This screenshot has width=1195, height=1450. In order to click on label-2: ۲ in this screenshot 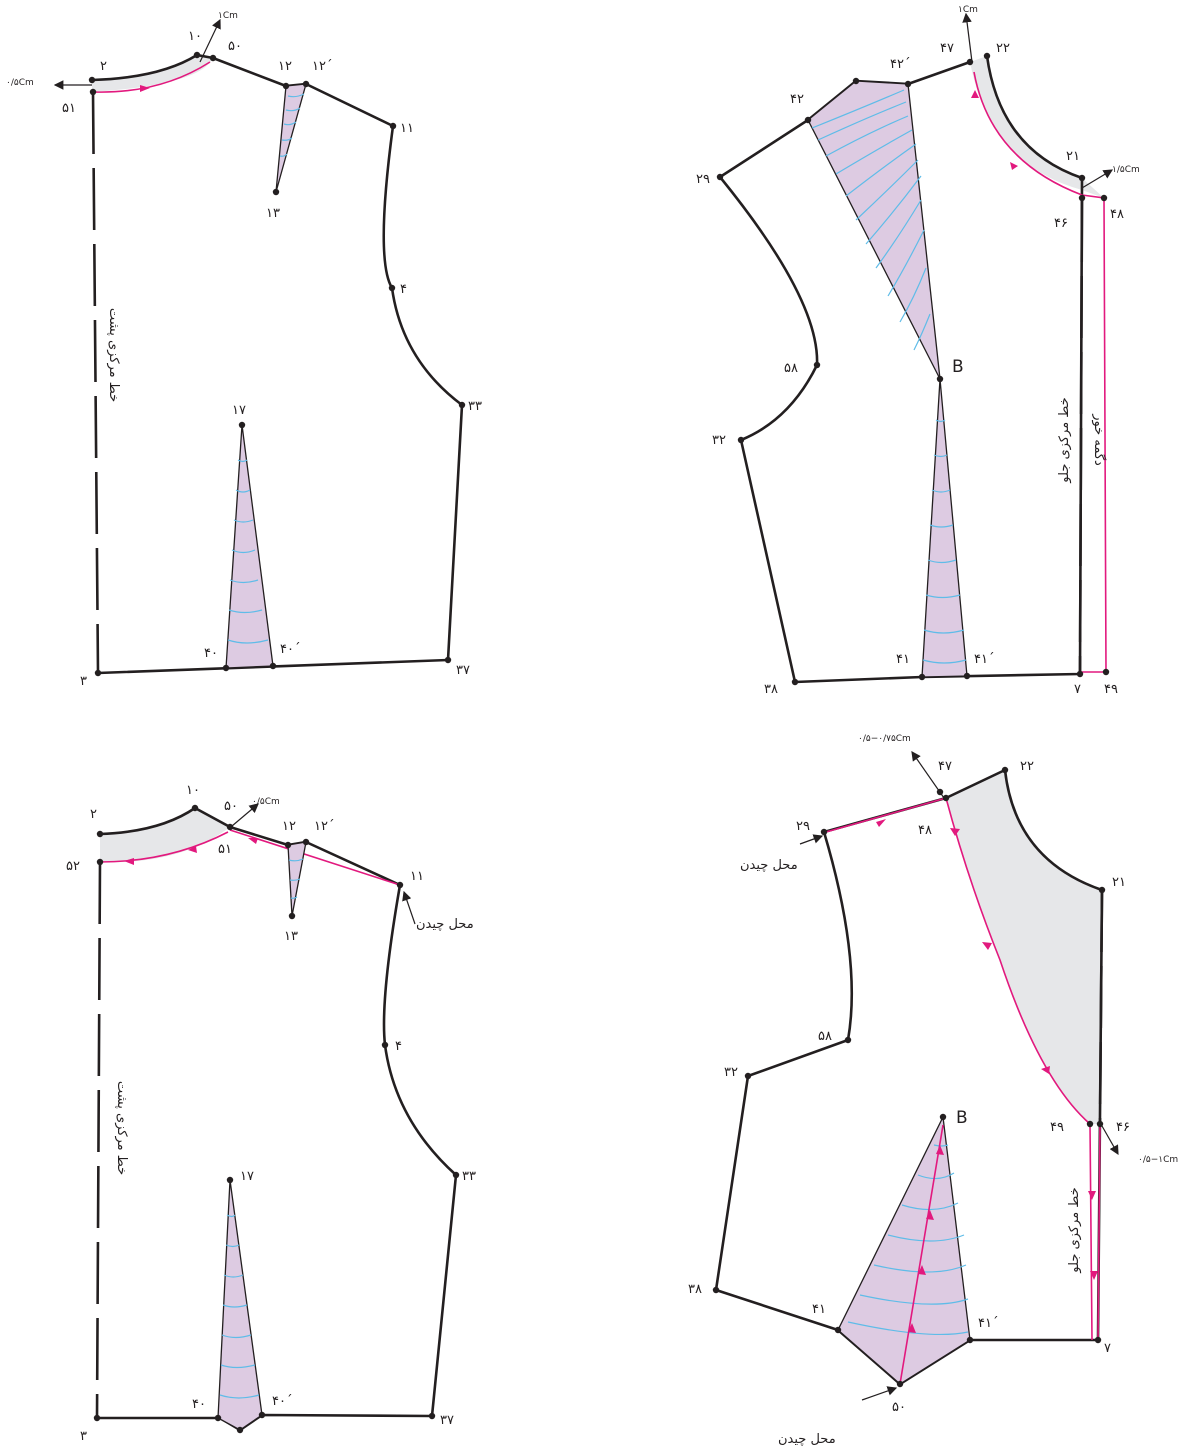, I will do `click(103, 66)`.